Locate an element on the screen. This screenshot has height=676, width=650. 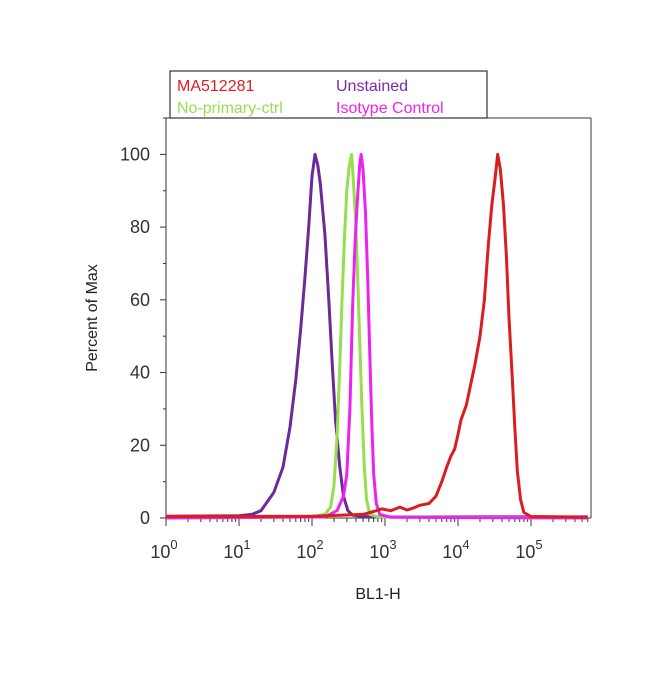
legend-entry-ma512281: MA512281 is located at coordinates (215, 86).